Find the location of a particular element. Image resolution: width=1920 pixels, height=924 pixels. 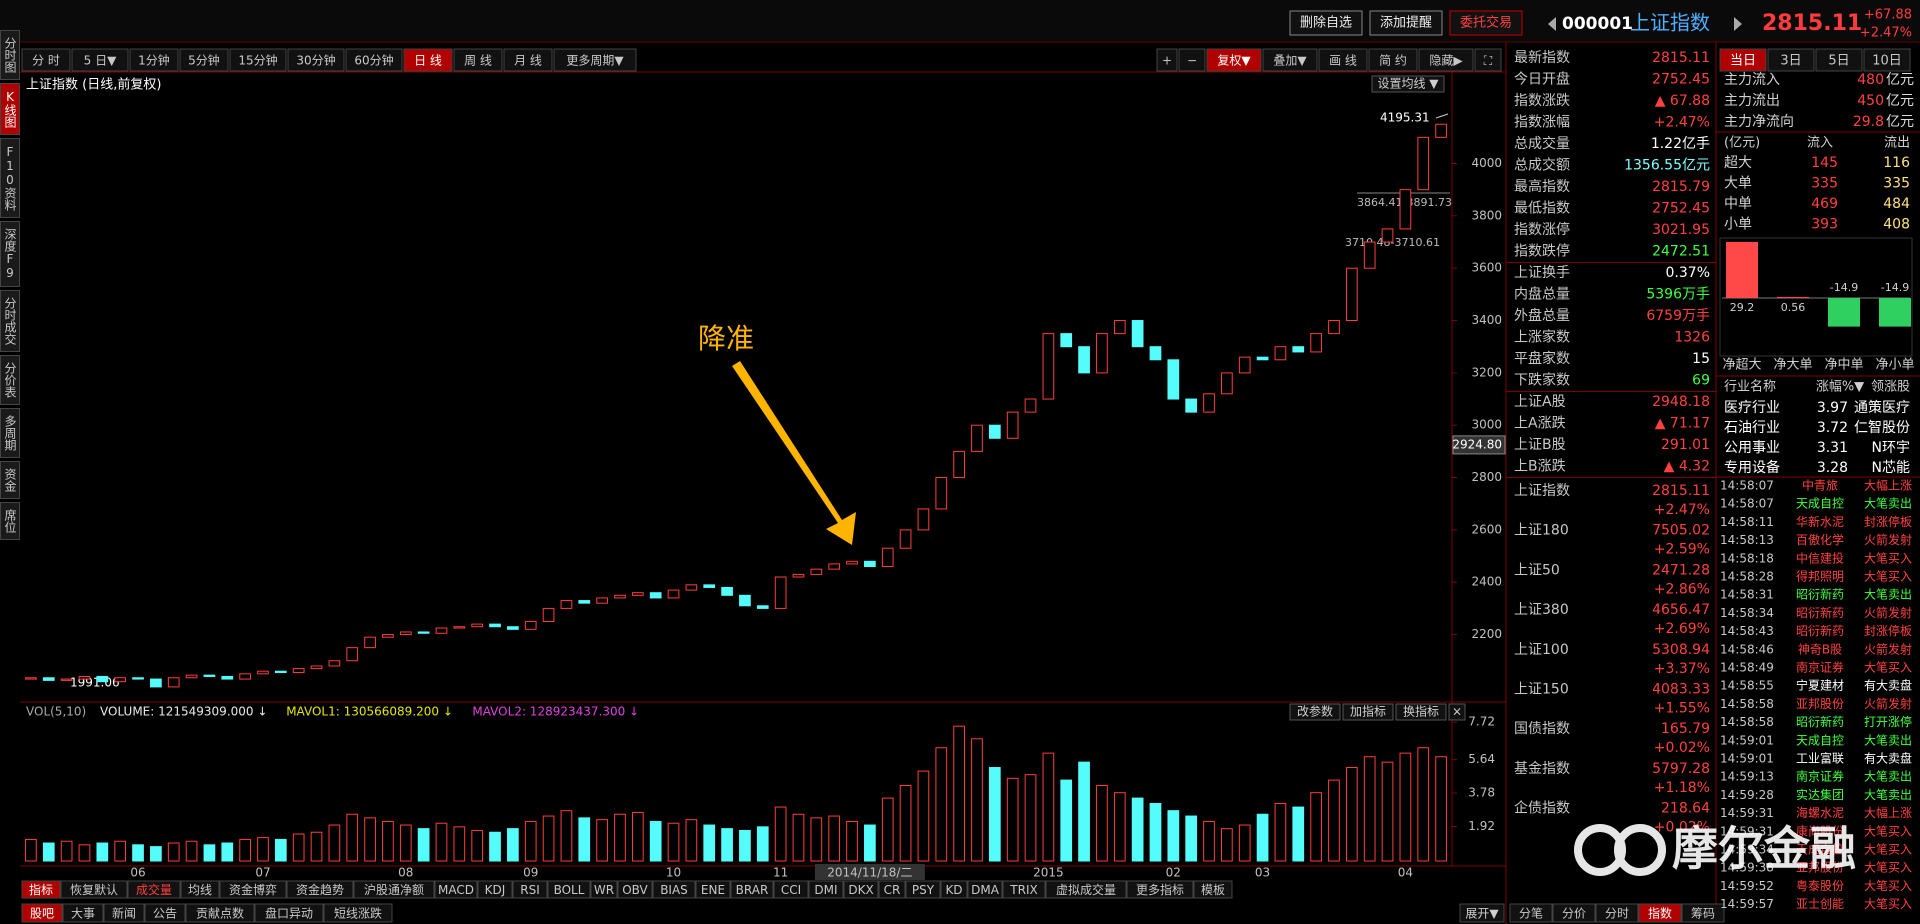

tab-label: TRIX is located at coordinates (1023, 890).